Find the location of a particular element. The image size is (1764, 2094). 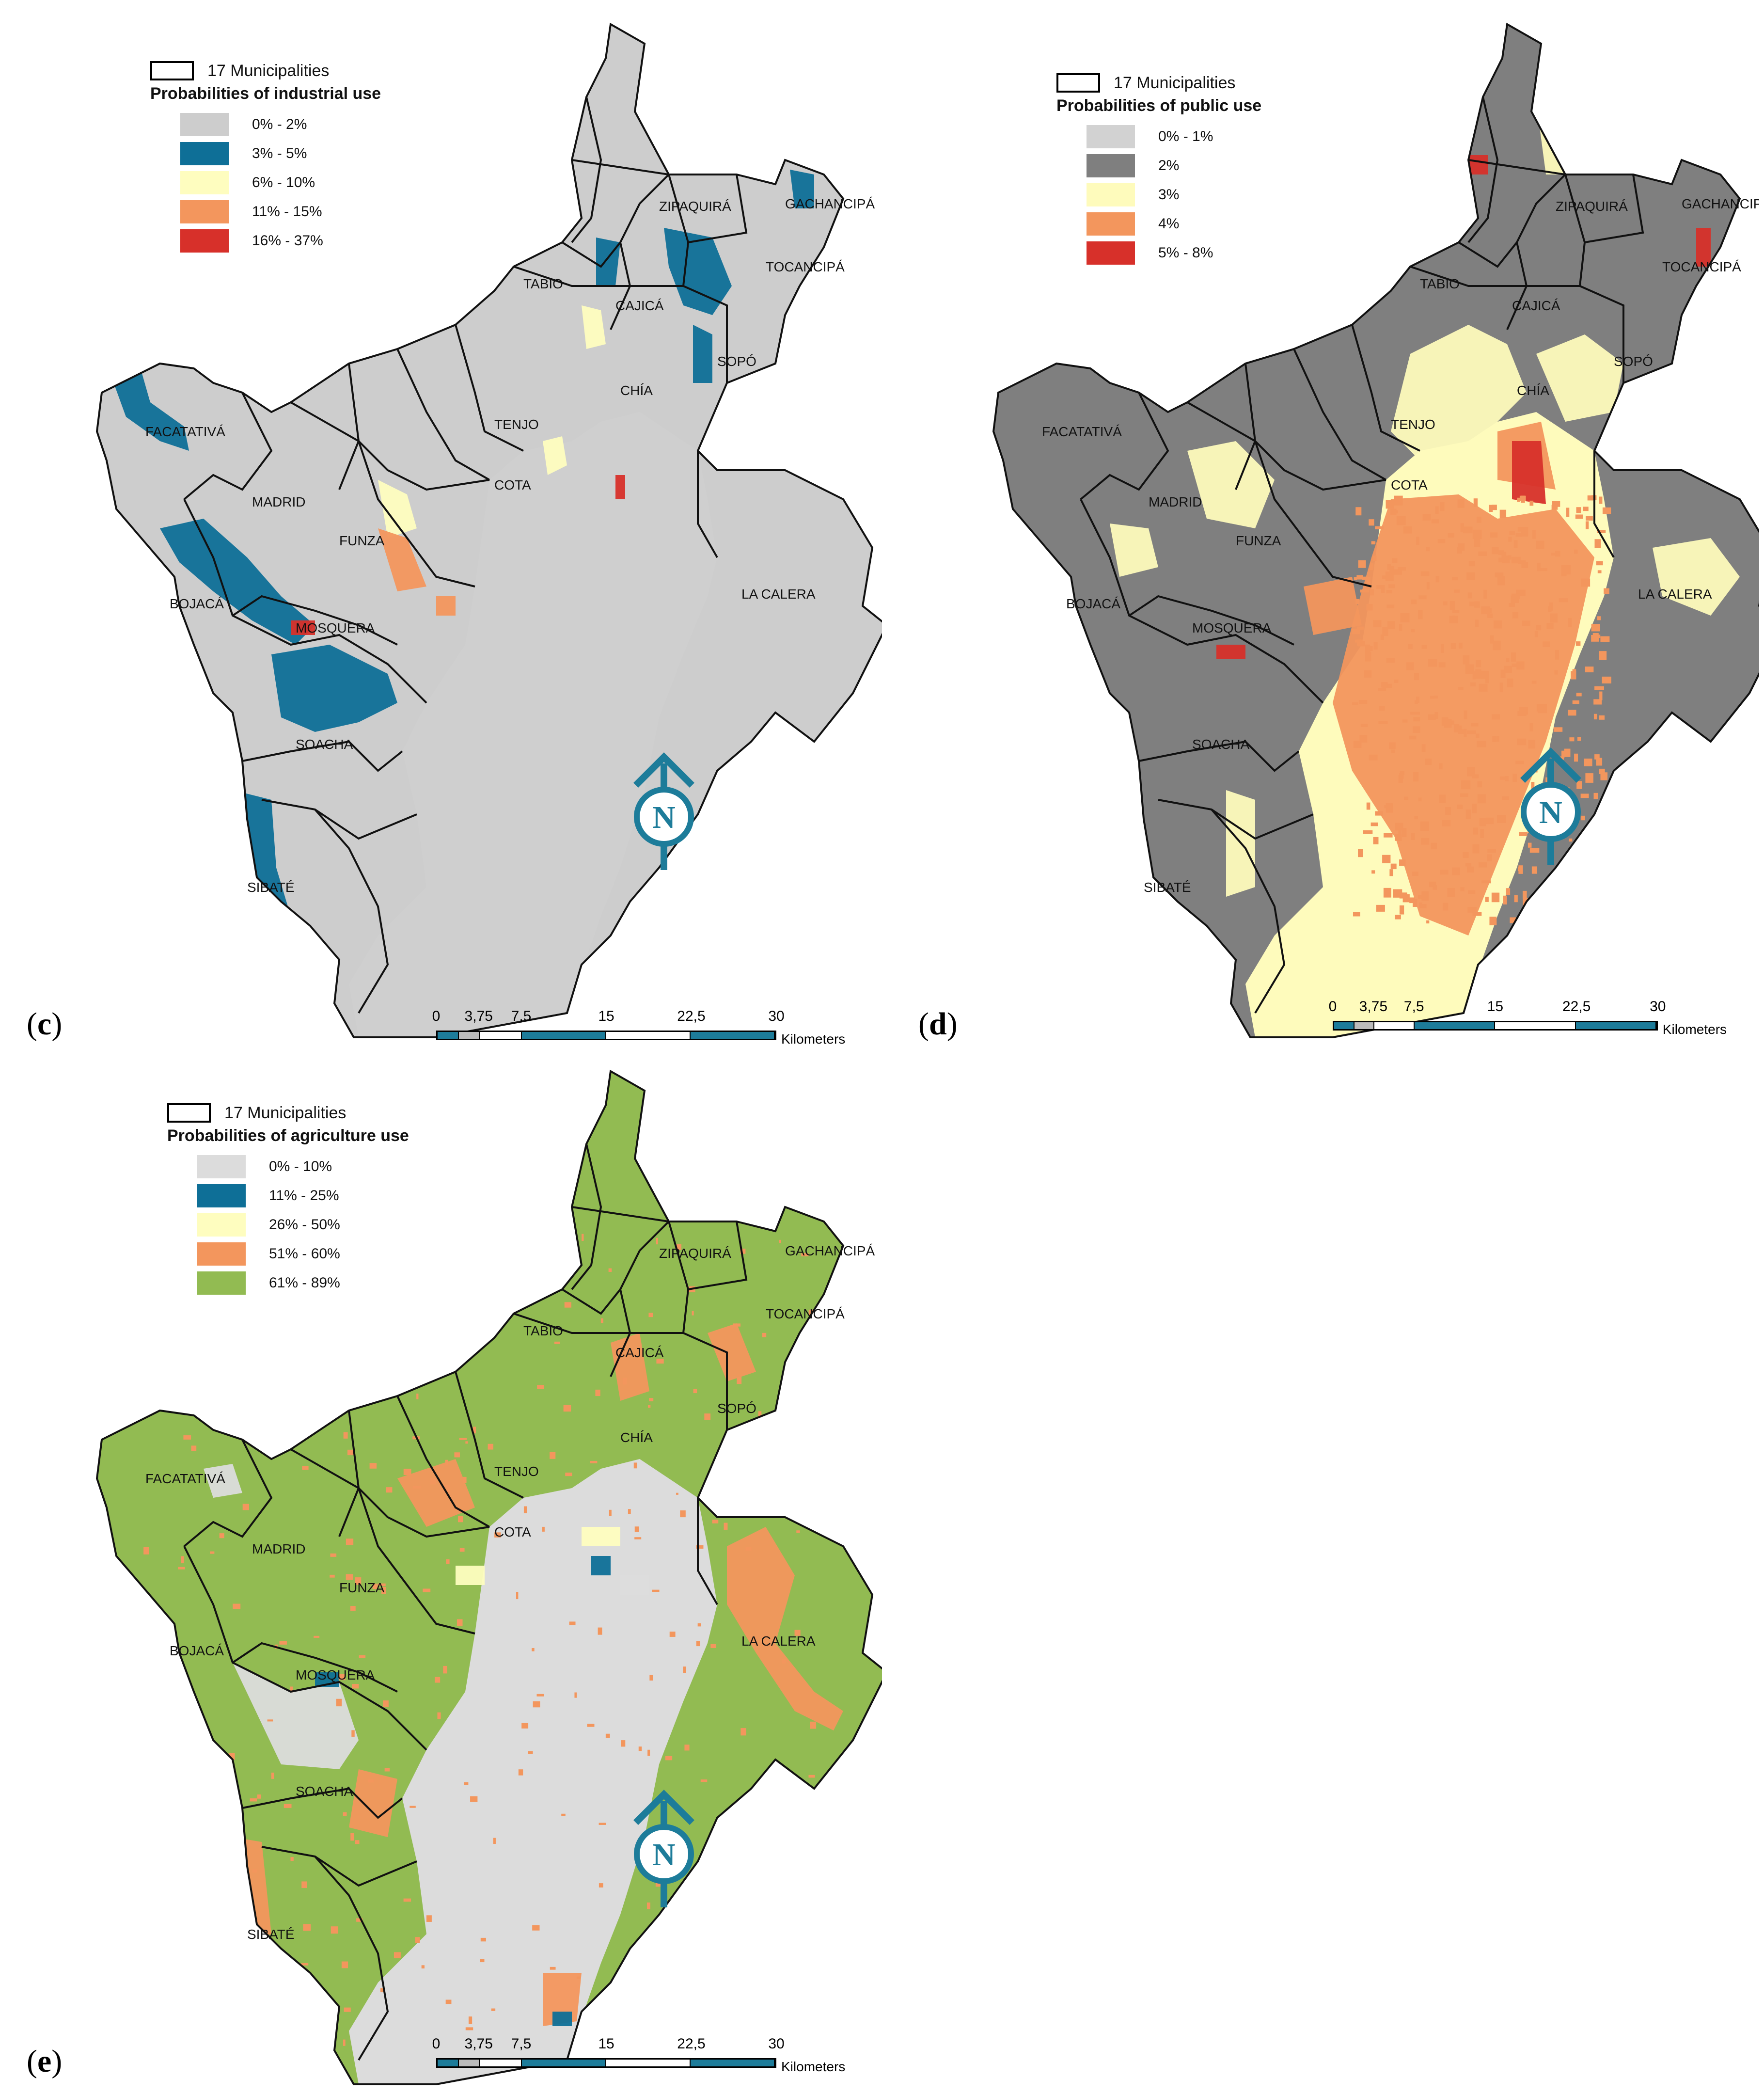

legend-swatch is located at coordinates (205, 153).